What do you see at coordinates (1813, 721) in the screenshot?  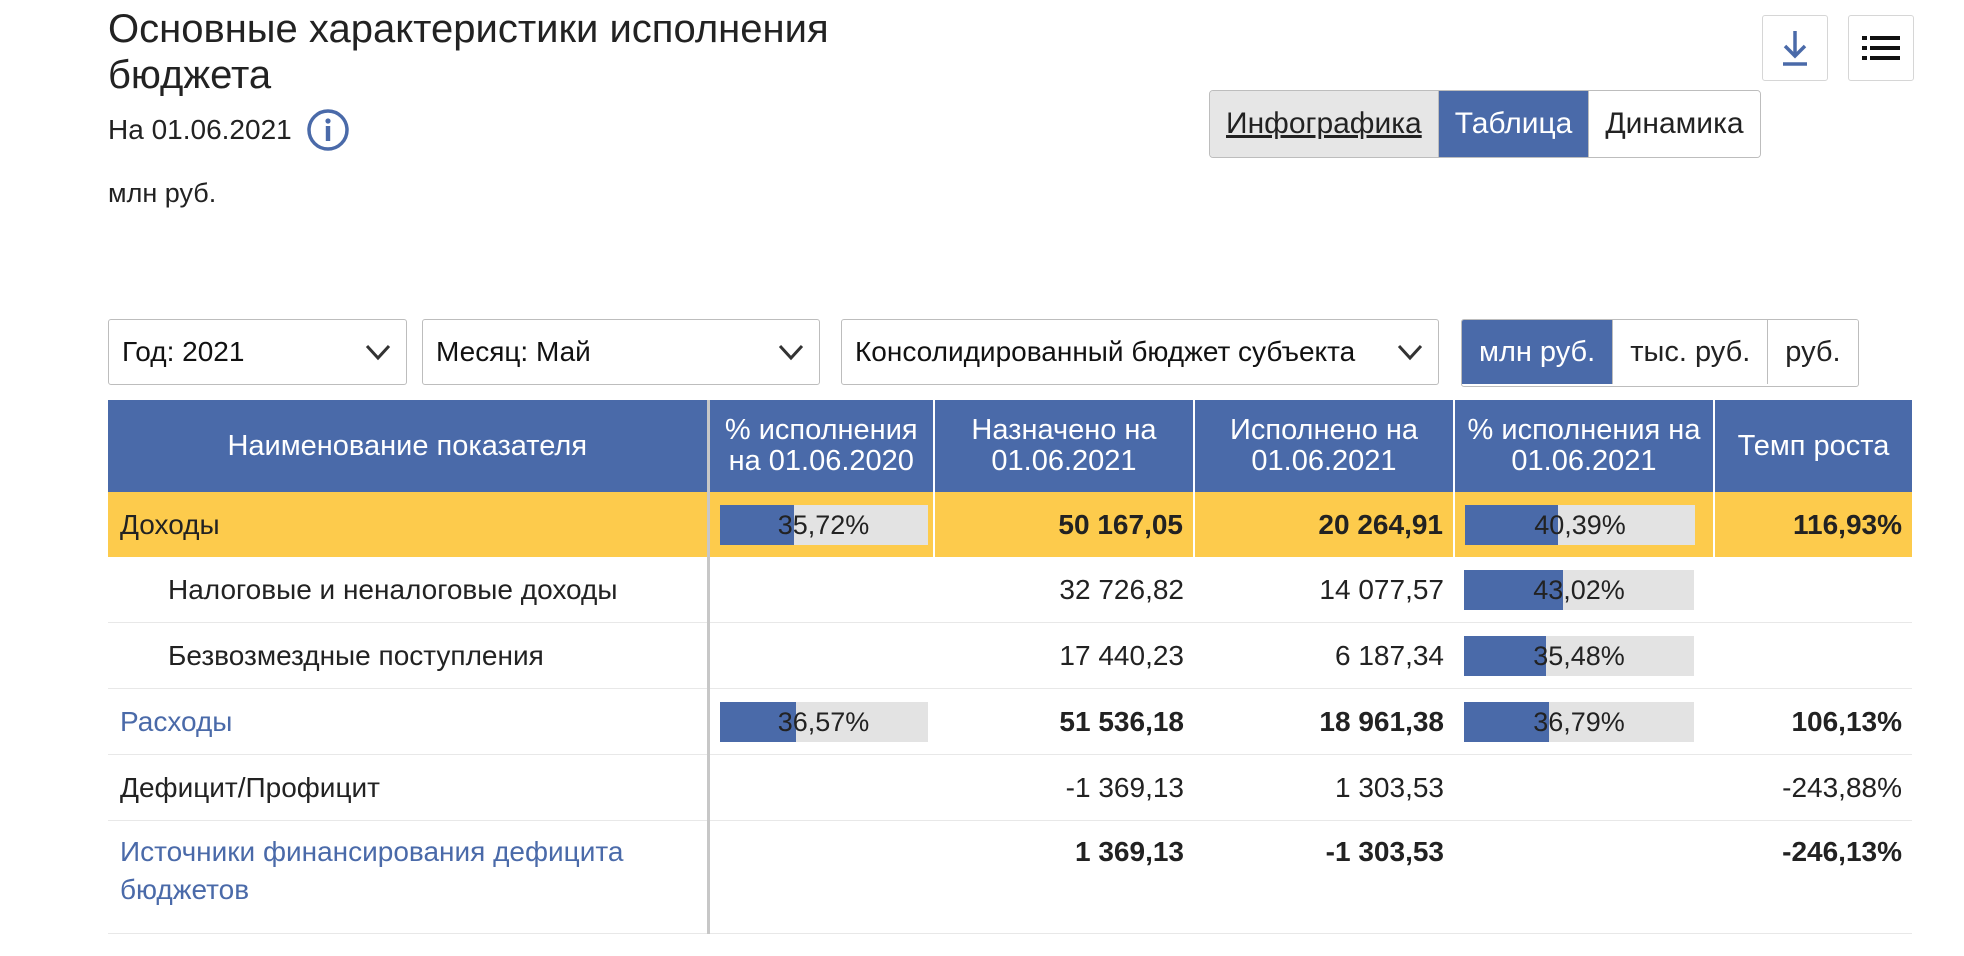 I see `growth-cell: 106,13%` at bounding box center [1813, 721].